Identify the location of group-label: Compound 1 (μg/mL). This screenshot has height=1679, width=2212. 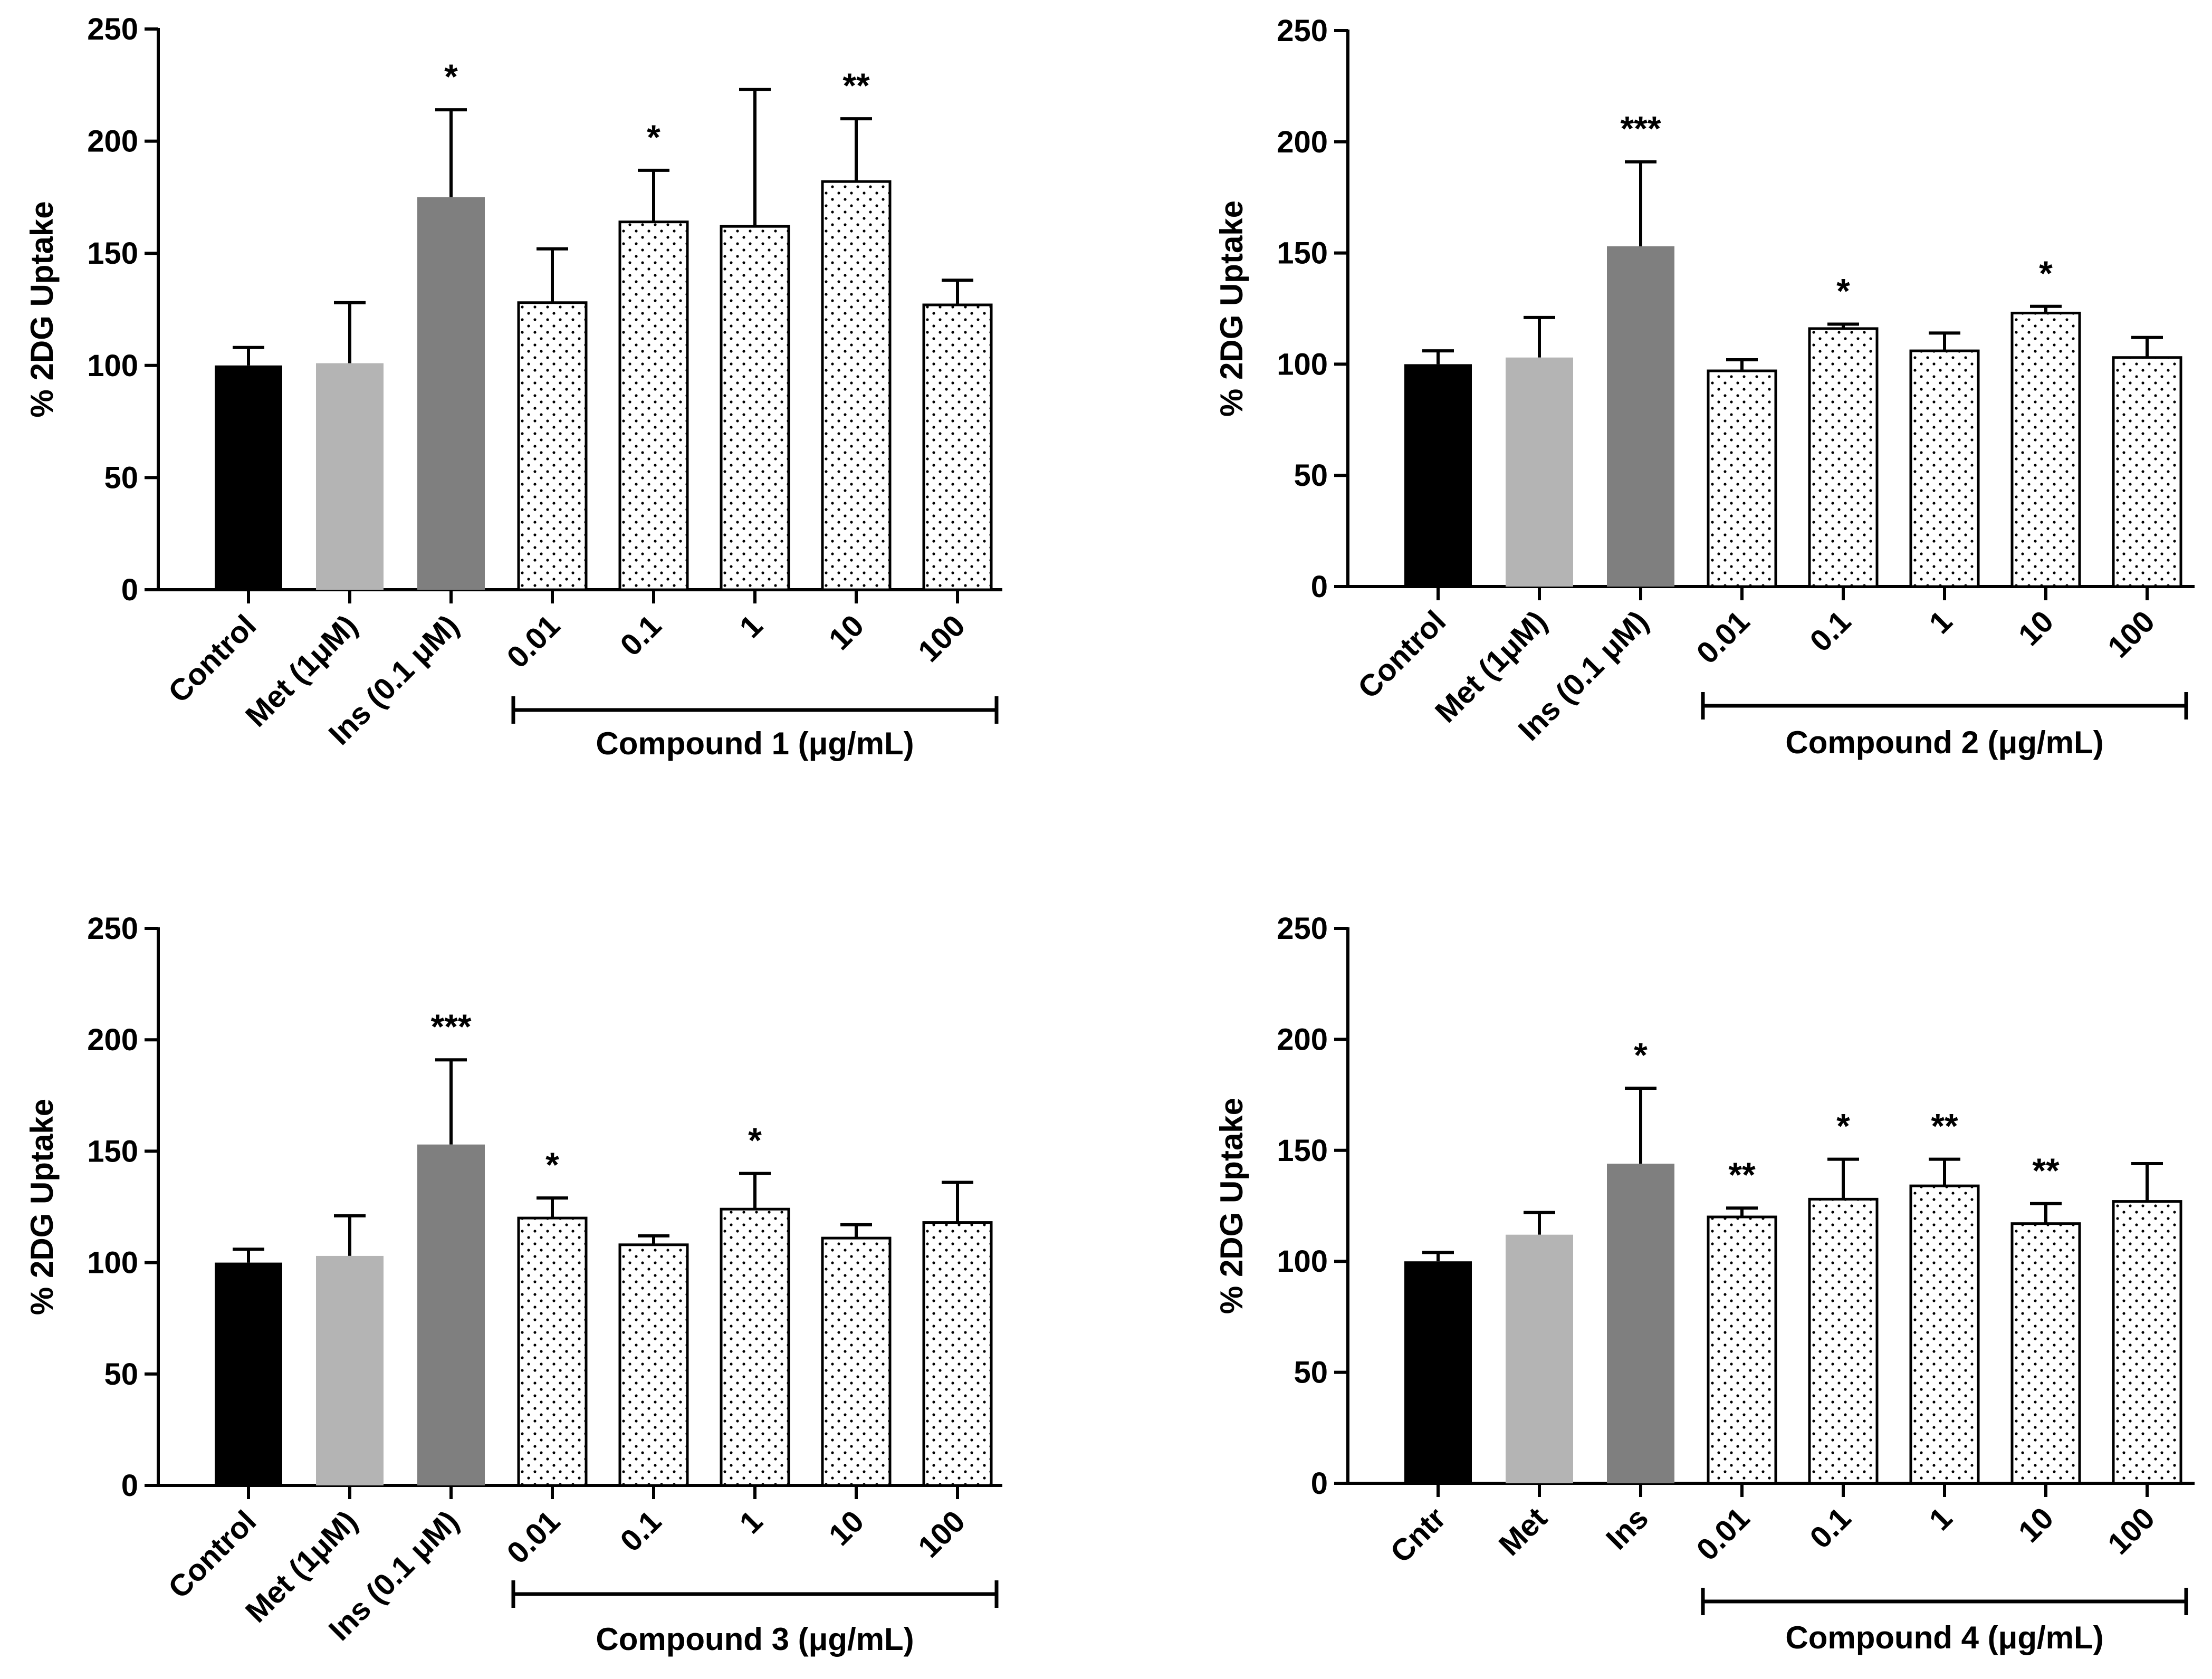
(755, 743).